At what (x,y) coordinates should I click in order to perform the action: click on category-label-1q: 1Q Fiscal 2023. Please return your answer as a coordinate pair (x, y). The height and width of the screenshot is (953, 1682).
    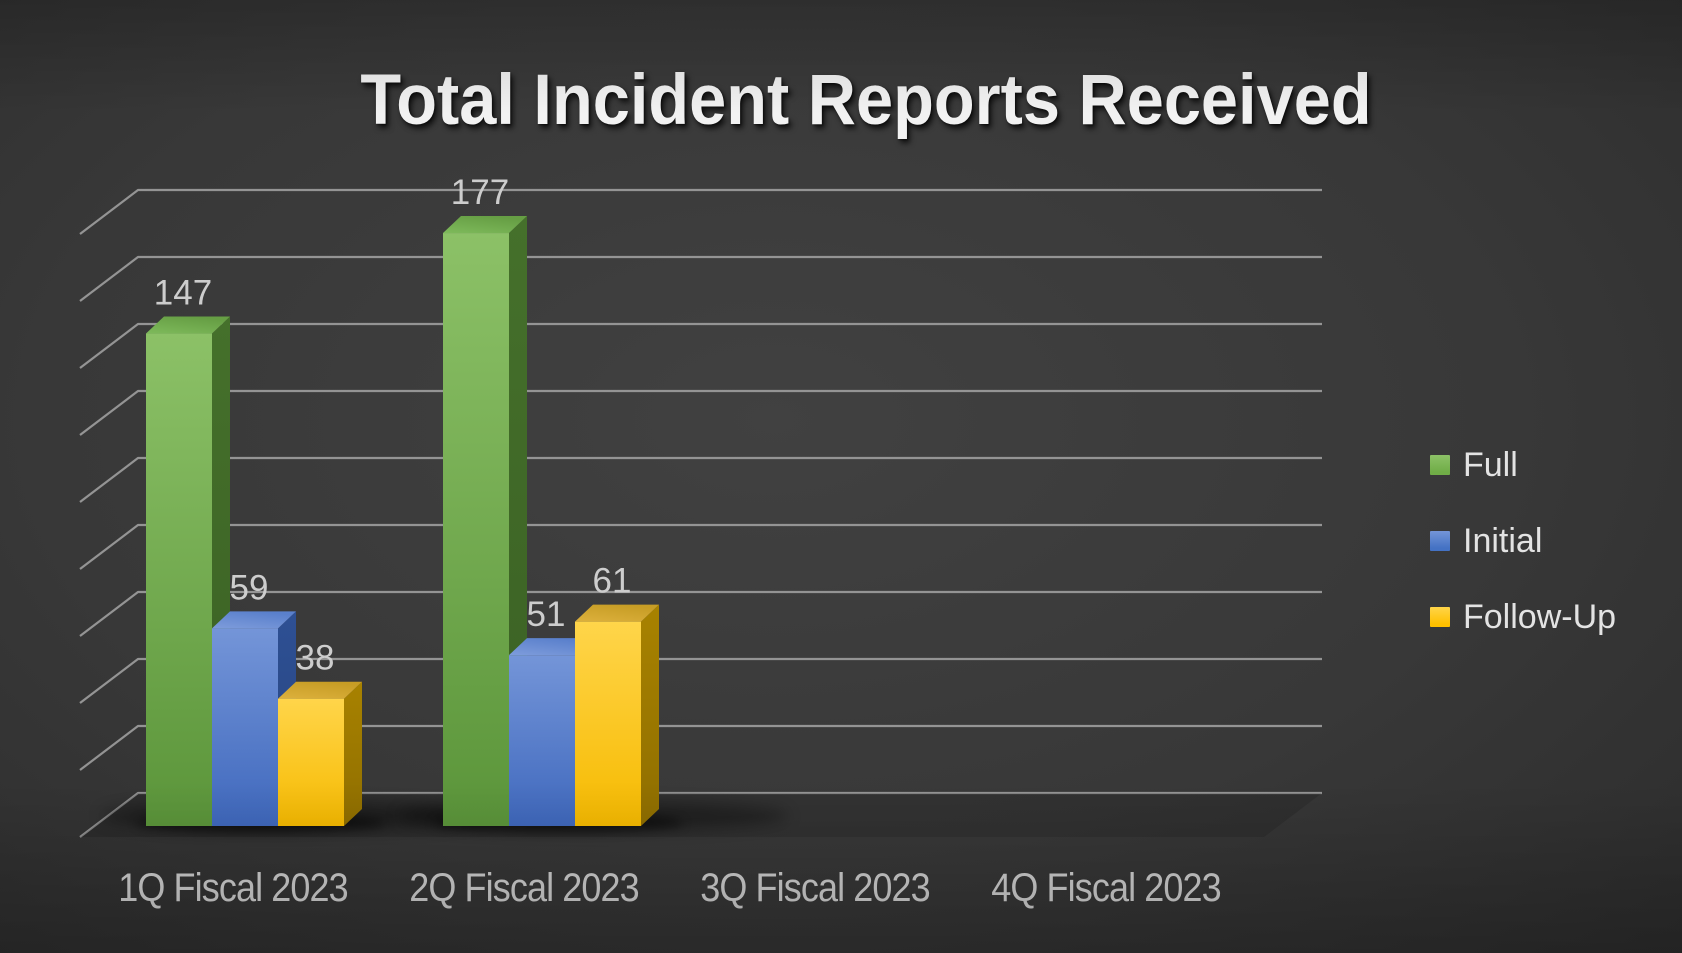
    Looking at the image, I should click on (233, 888).